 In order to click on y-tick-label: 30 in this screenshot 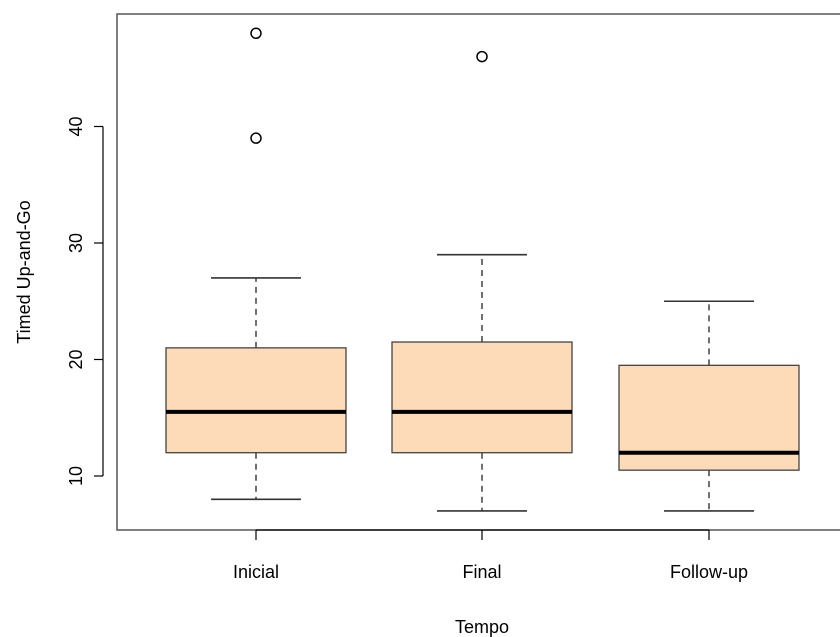, I will do `click(76, 243)`.